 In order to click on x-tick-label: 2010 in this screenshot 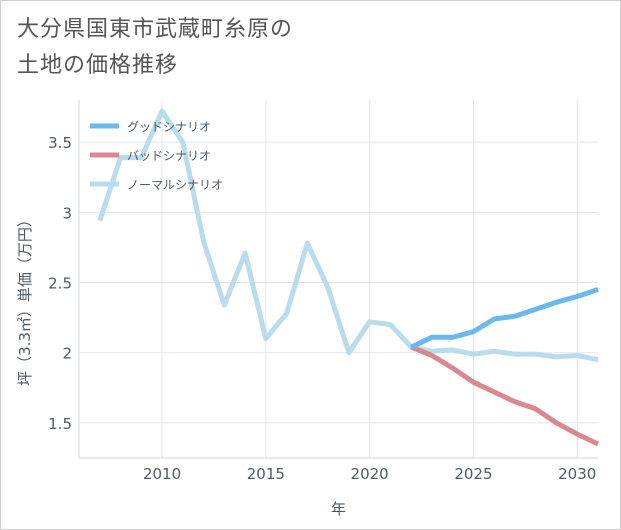, I will do `click(162, 474)`.